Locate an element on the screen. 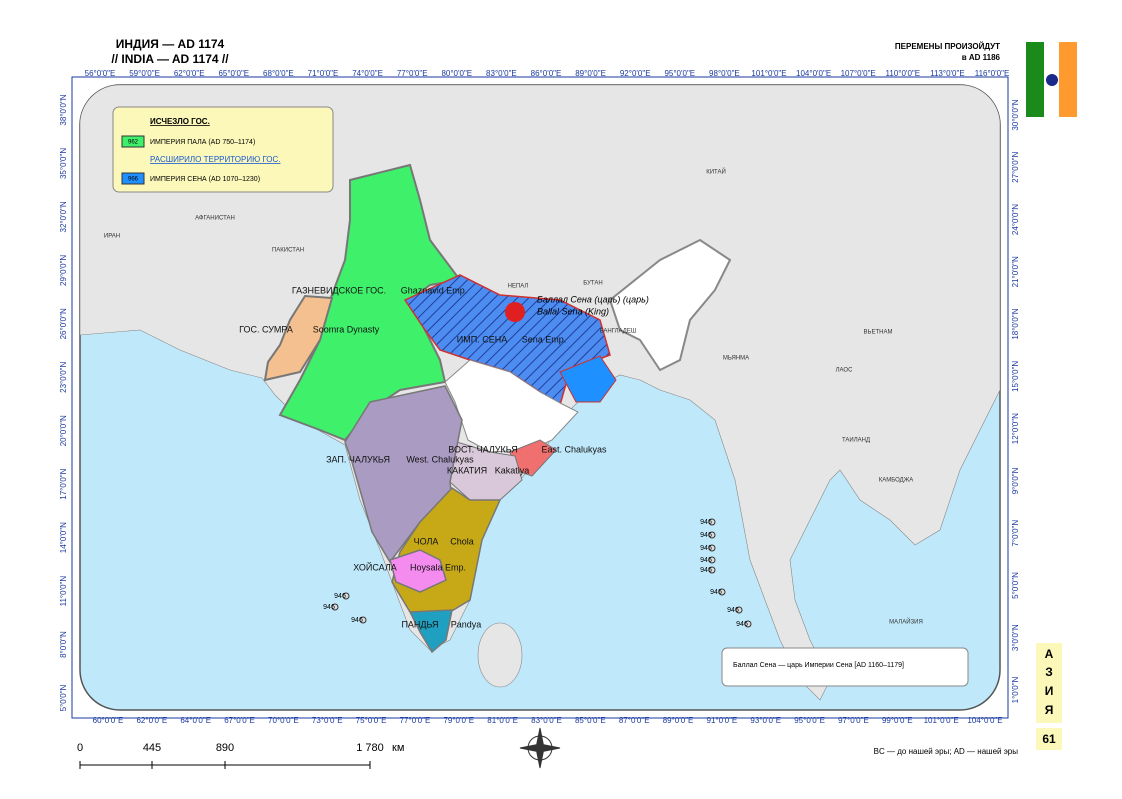 The image size is (1122, 799). country-label: ВЬЕТНАМ is located at coordinates (878, 333).